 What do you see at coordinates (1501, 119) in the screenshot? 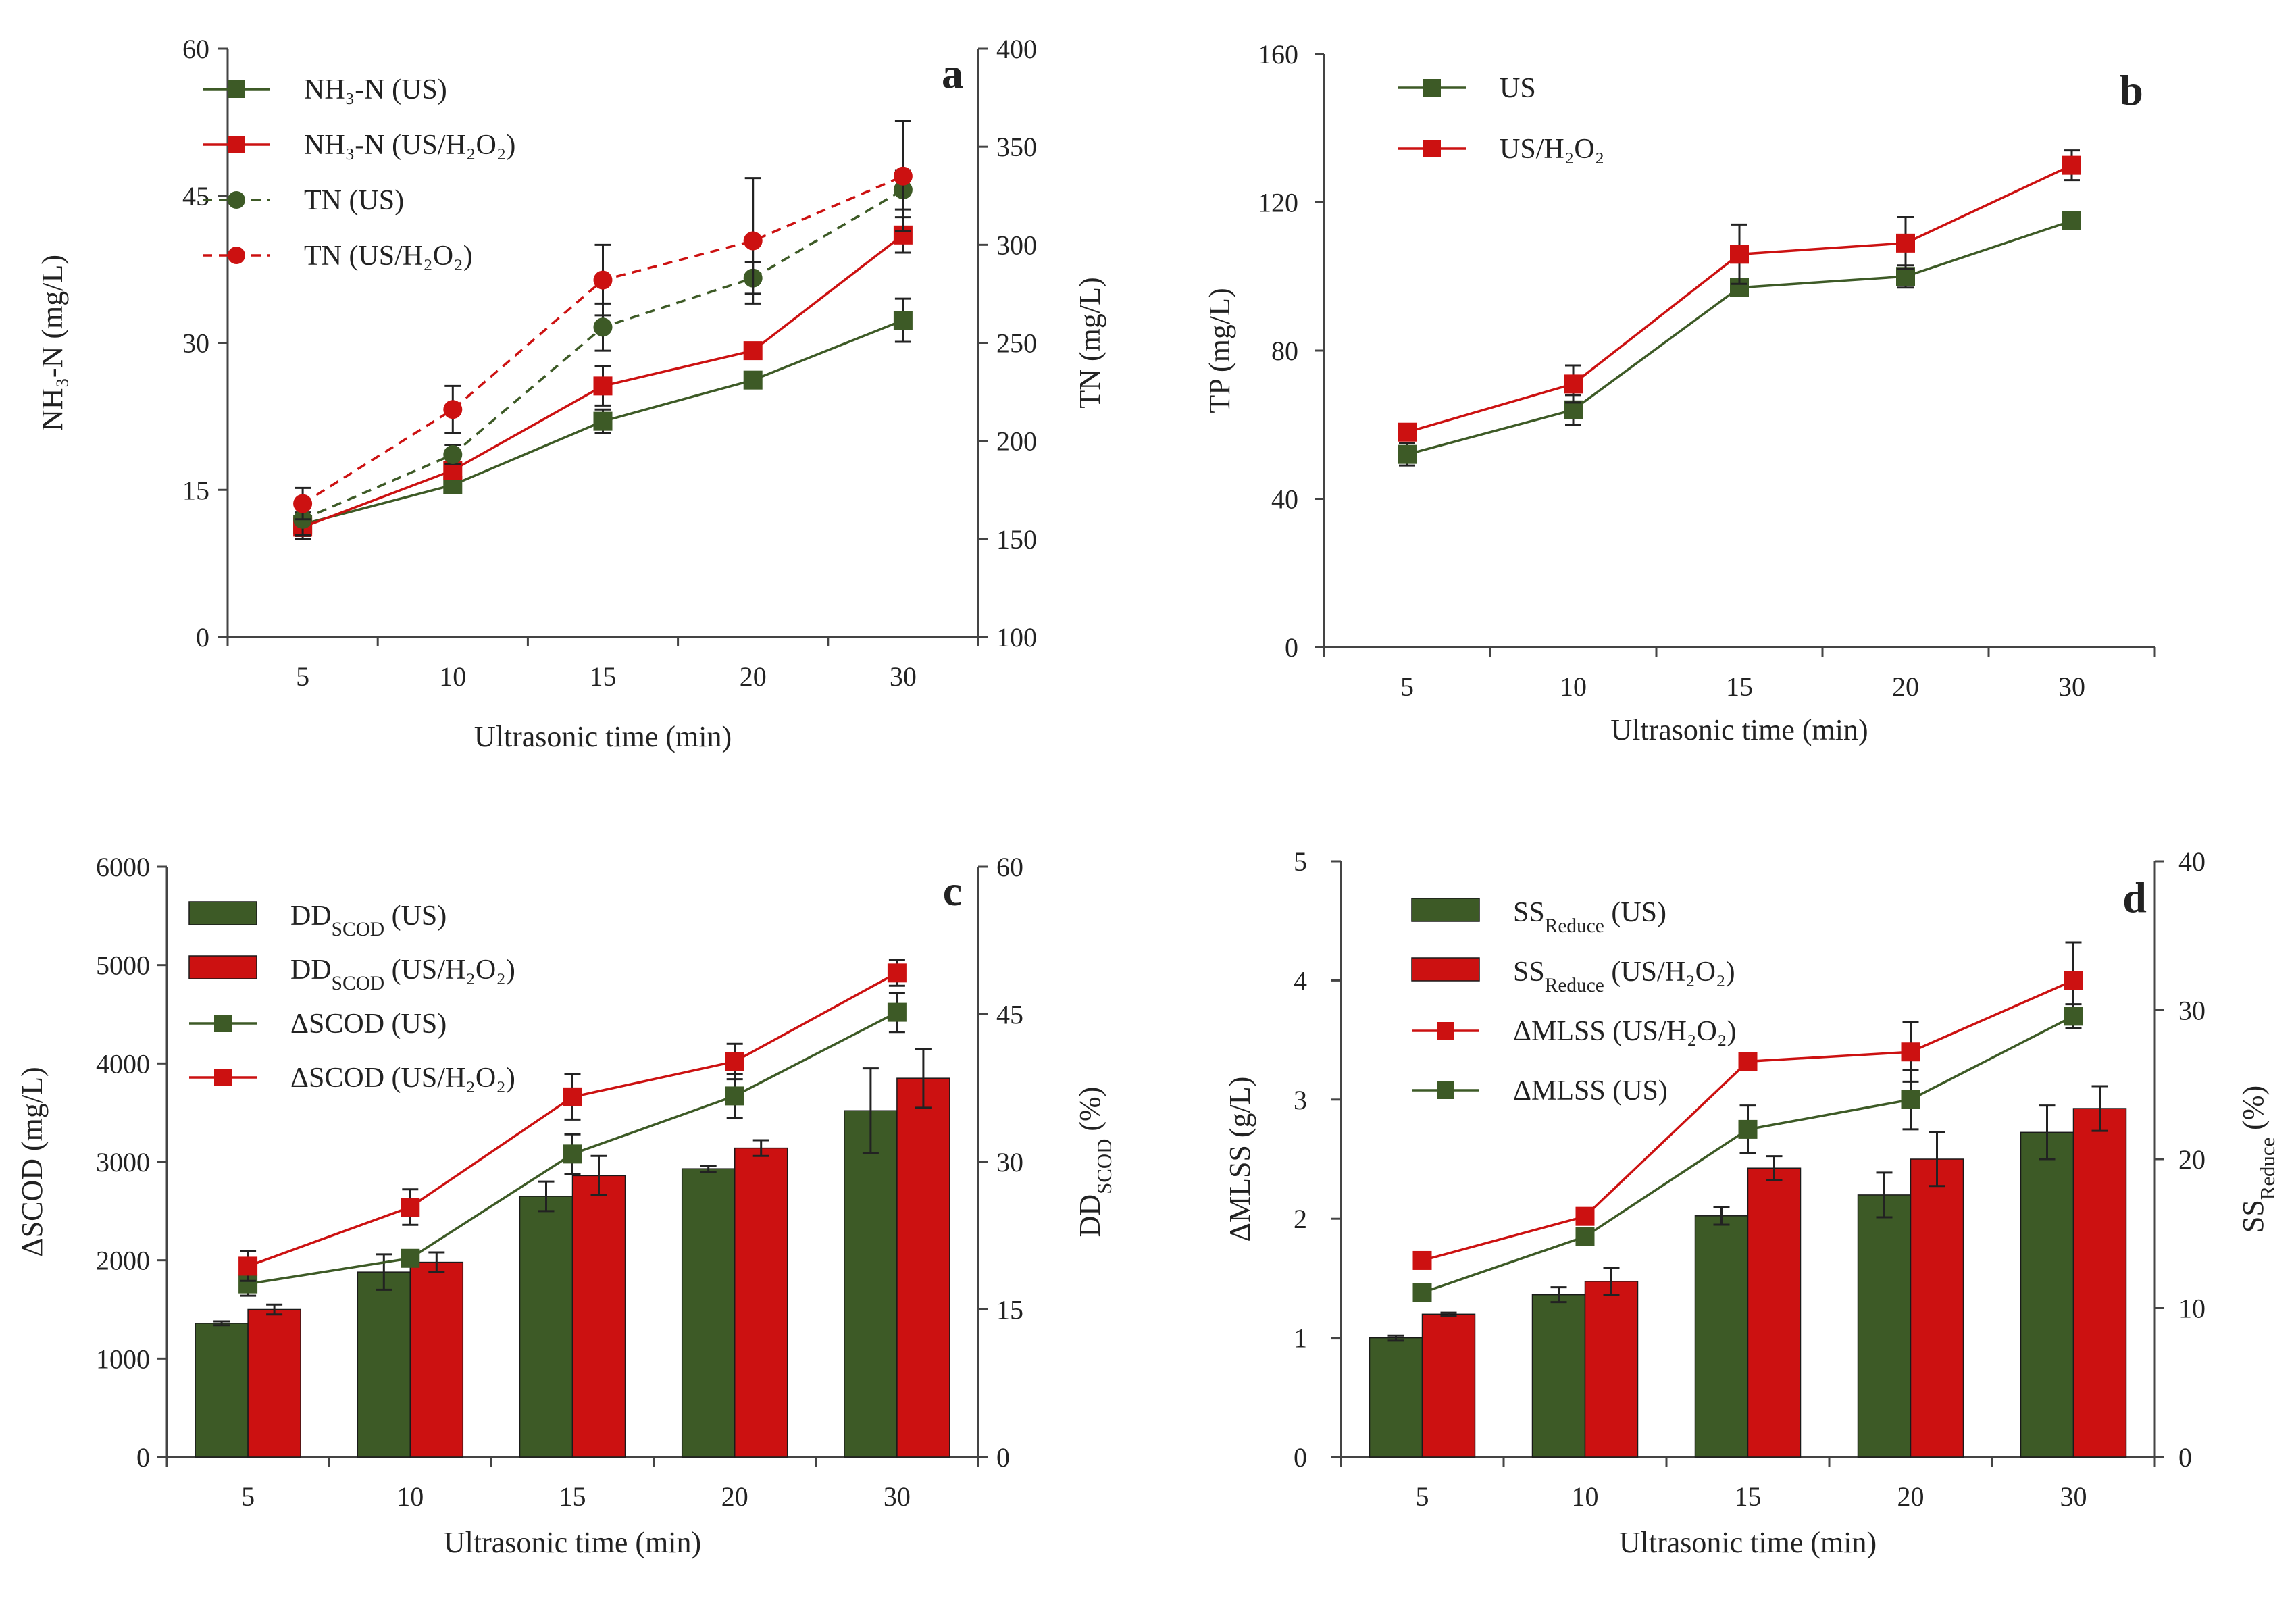
I see `legend: US US/H₂O₂` at bounding box center [1501, 119].